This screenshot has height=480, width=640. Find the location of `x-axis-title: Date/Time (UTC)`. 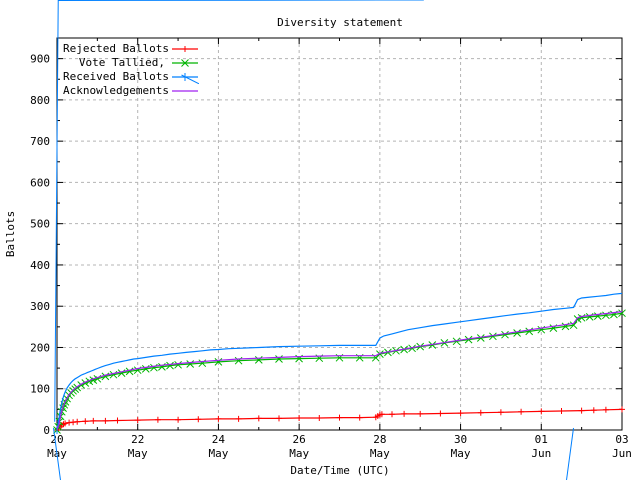

x-axis-title: Date/Time (UTC) is located at coordinates (339, 470).